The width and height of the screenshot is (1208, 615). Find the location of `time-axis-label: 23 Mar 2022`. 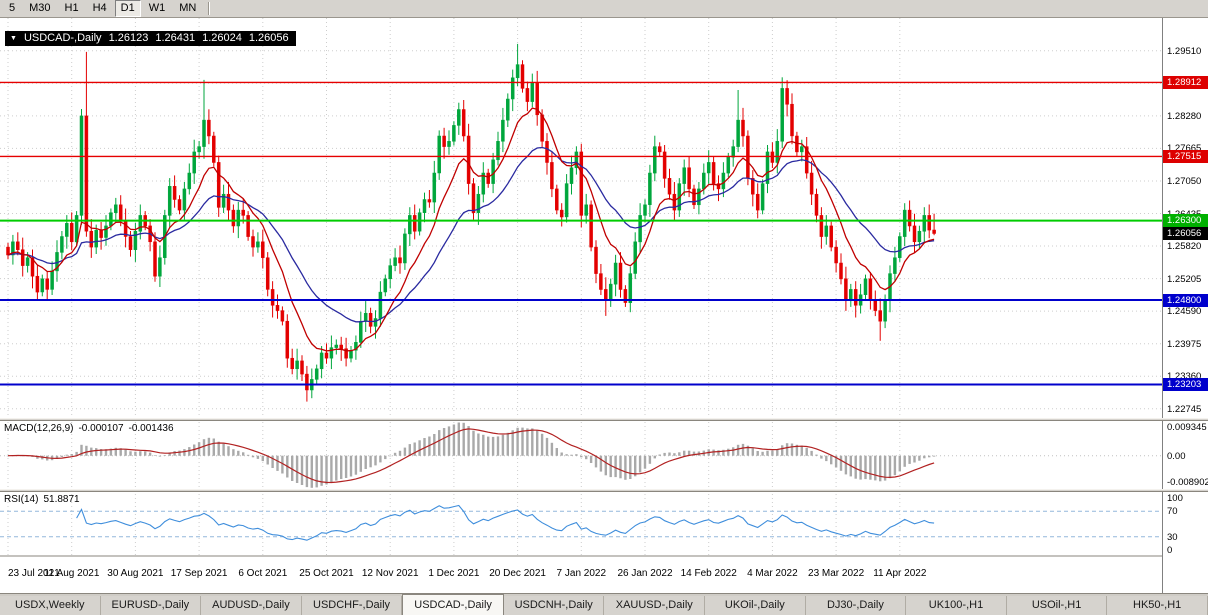

time-axis-label: 23 Mar 2022 is located at coordinates (836, 573).